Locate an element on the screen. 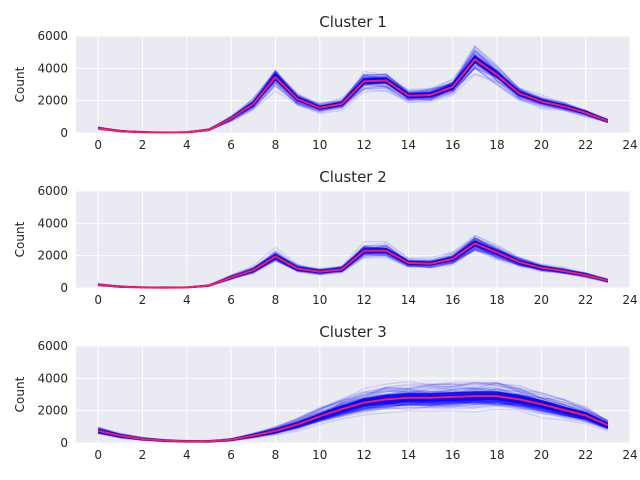 This screenshot has width=640, height=480. chart-title: Cluster 2 is located at coordinates (353, 177).